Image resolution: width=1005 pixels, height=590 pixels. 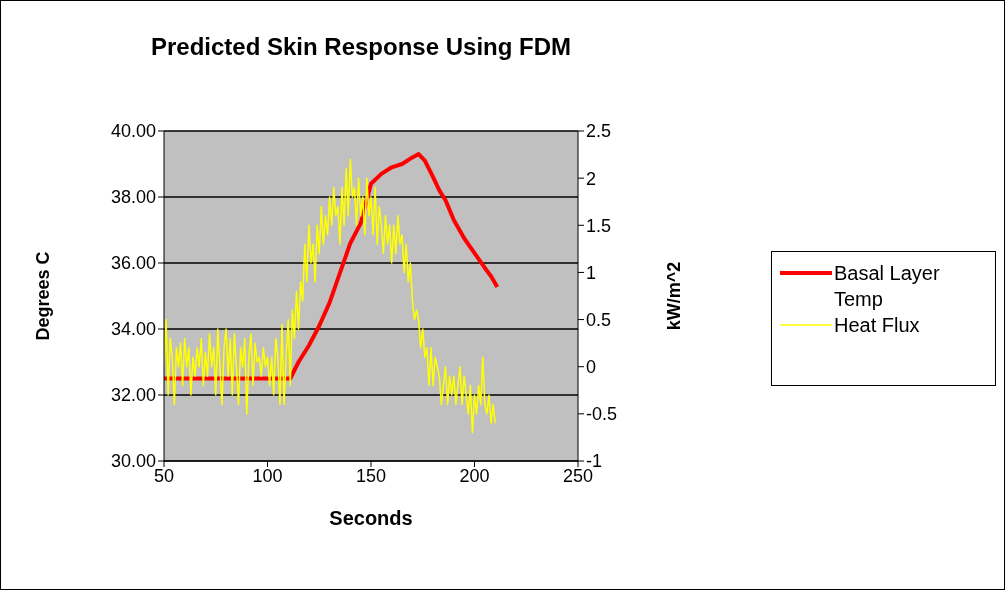 I want to click on y2-tick-label: 1.5, so click(x=599, y=225).